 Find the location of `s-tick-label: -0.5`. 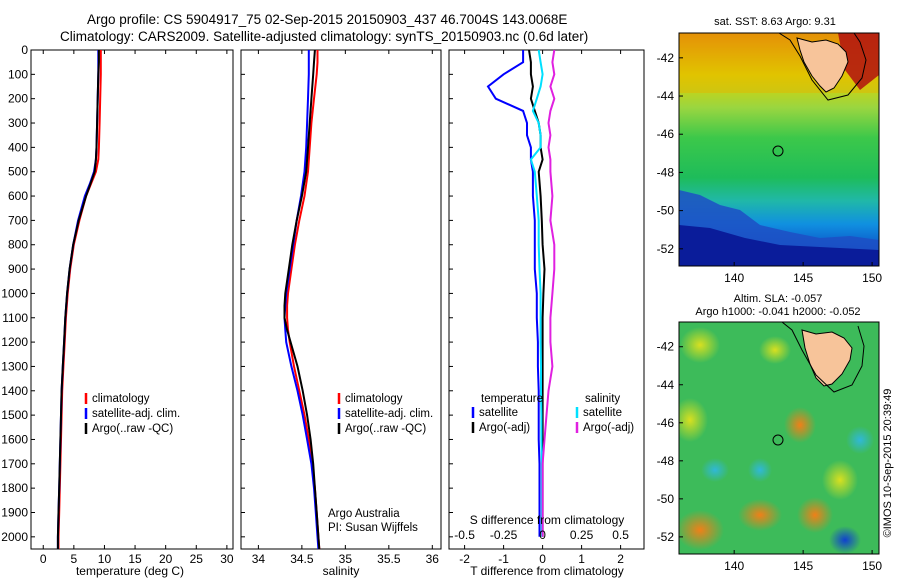

s-tick-label: -0.5 is located at coordinates (464, 535).